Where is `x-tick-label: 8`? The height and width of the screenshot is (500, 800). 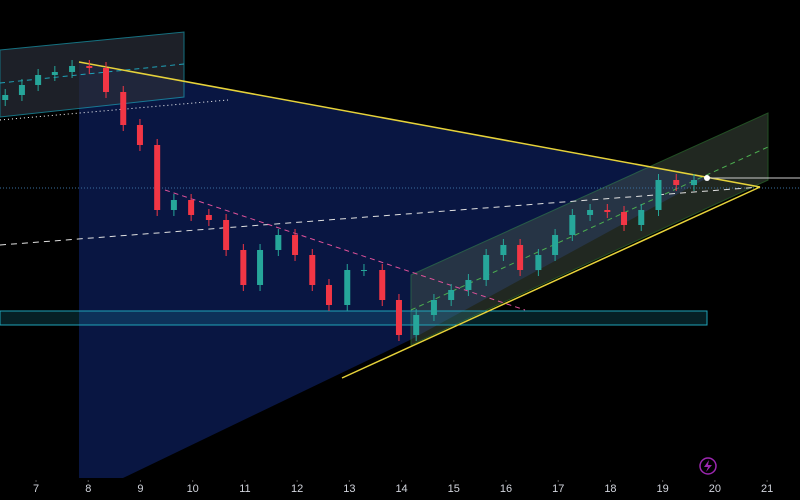 x-tick-label: 8 is located at coordinates (88, 489).